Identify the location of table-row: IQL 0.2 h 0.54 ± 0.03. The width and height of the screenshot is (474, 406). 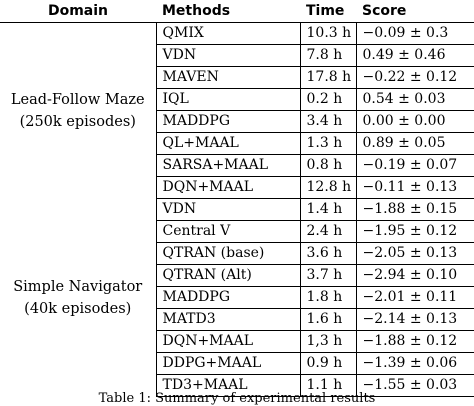
(237, 99).